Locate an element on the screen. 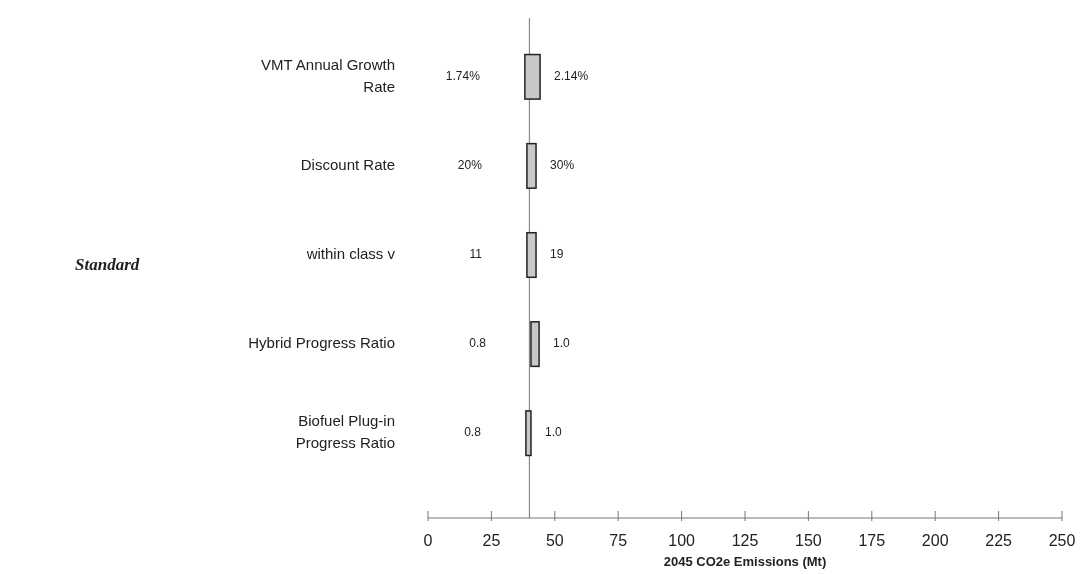 This screenshot has height=574, width=1087. annotation: 19 is located at coordinates (557, 254).